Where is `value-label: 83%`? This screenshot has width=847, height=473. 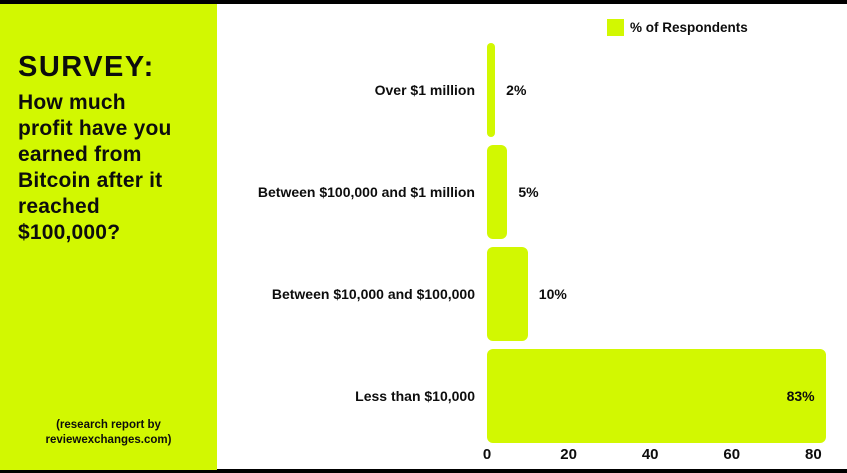 value-label: 83% is located at coordinates (800, 396).